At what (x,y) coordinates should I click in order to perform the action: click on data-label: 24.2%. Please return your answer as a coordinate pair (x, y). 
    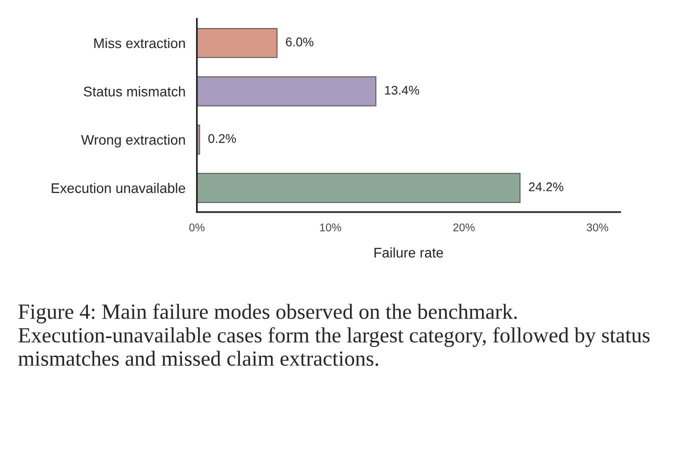
    Looking at the image, I should click on (546, 187).